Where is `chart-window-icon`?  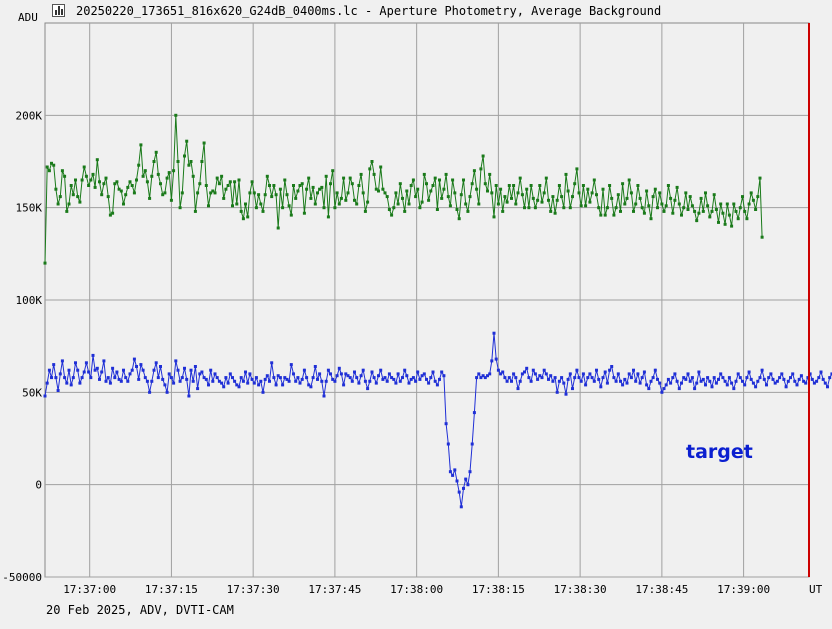
chart-window-icon is located at coordinates (58, 10).